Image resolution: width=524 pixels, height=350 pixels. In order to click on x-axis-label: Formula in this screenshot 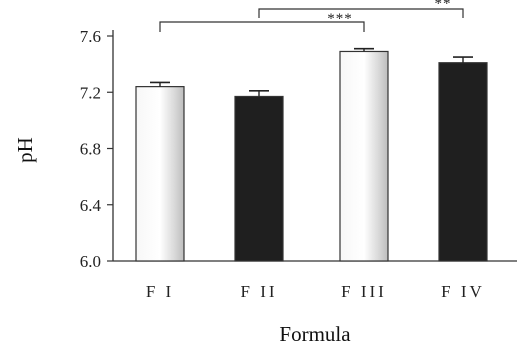, I will do `click(315, 334)`.